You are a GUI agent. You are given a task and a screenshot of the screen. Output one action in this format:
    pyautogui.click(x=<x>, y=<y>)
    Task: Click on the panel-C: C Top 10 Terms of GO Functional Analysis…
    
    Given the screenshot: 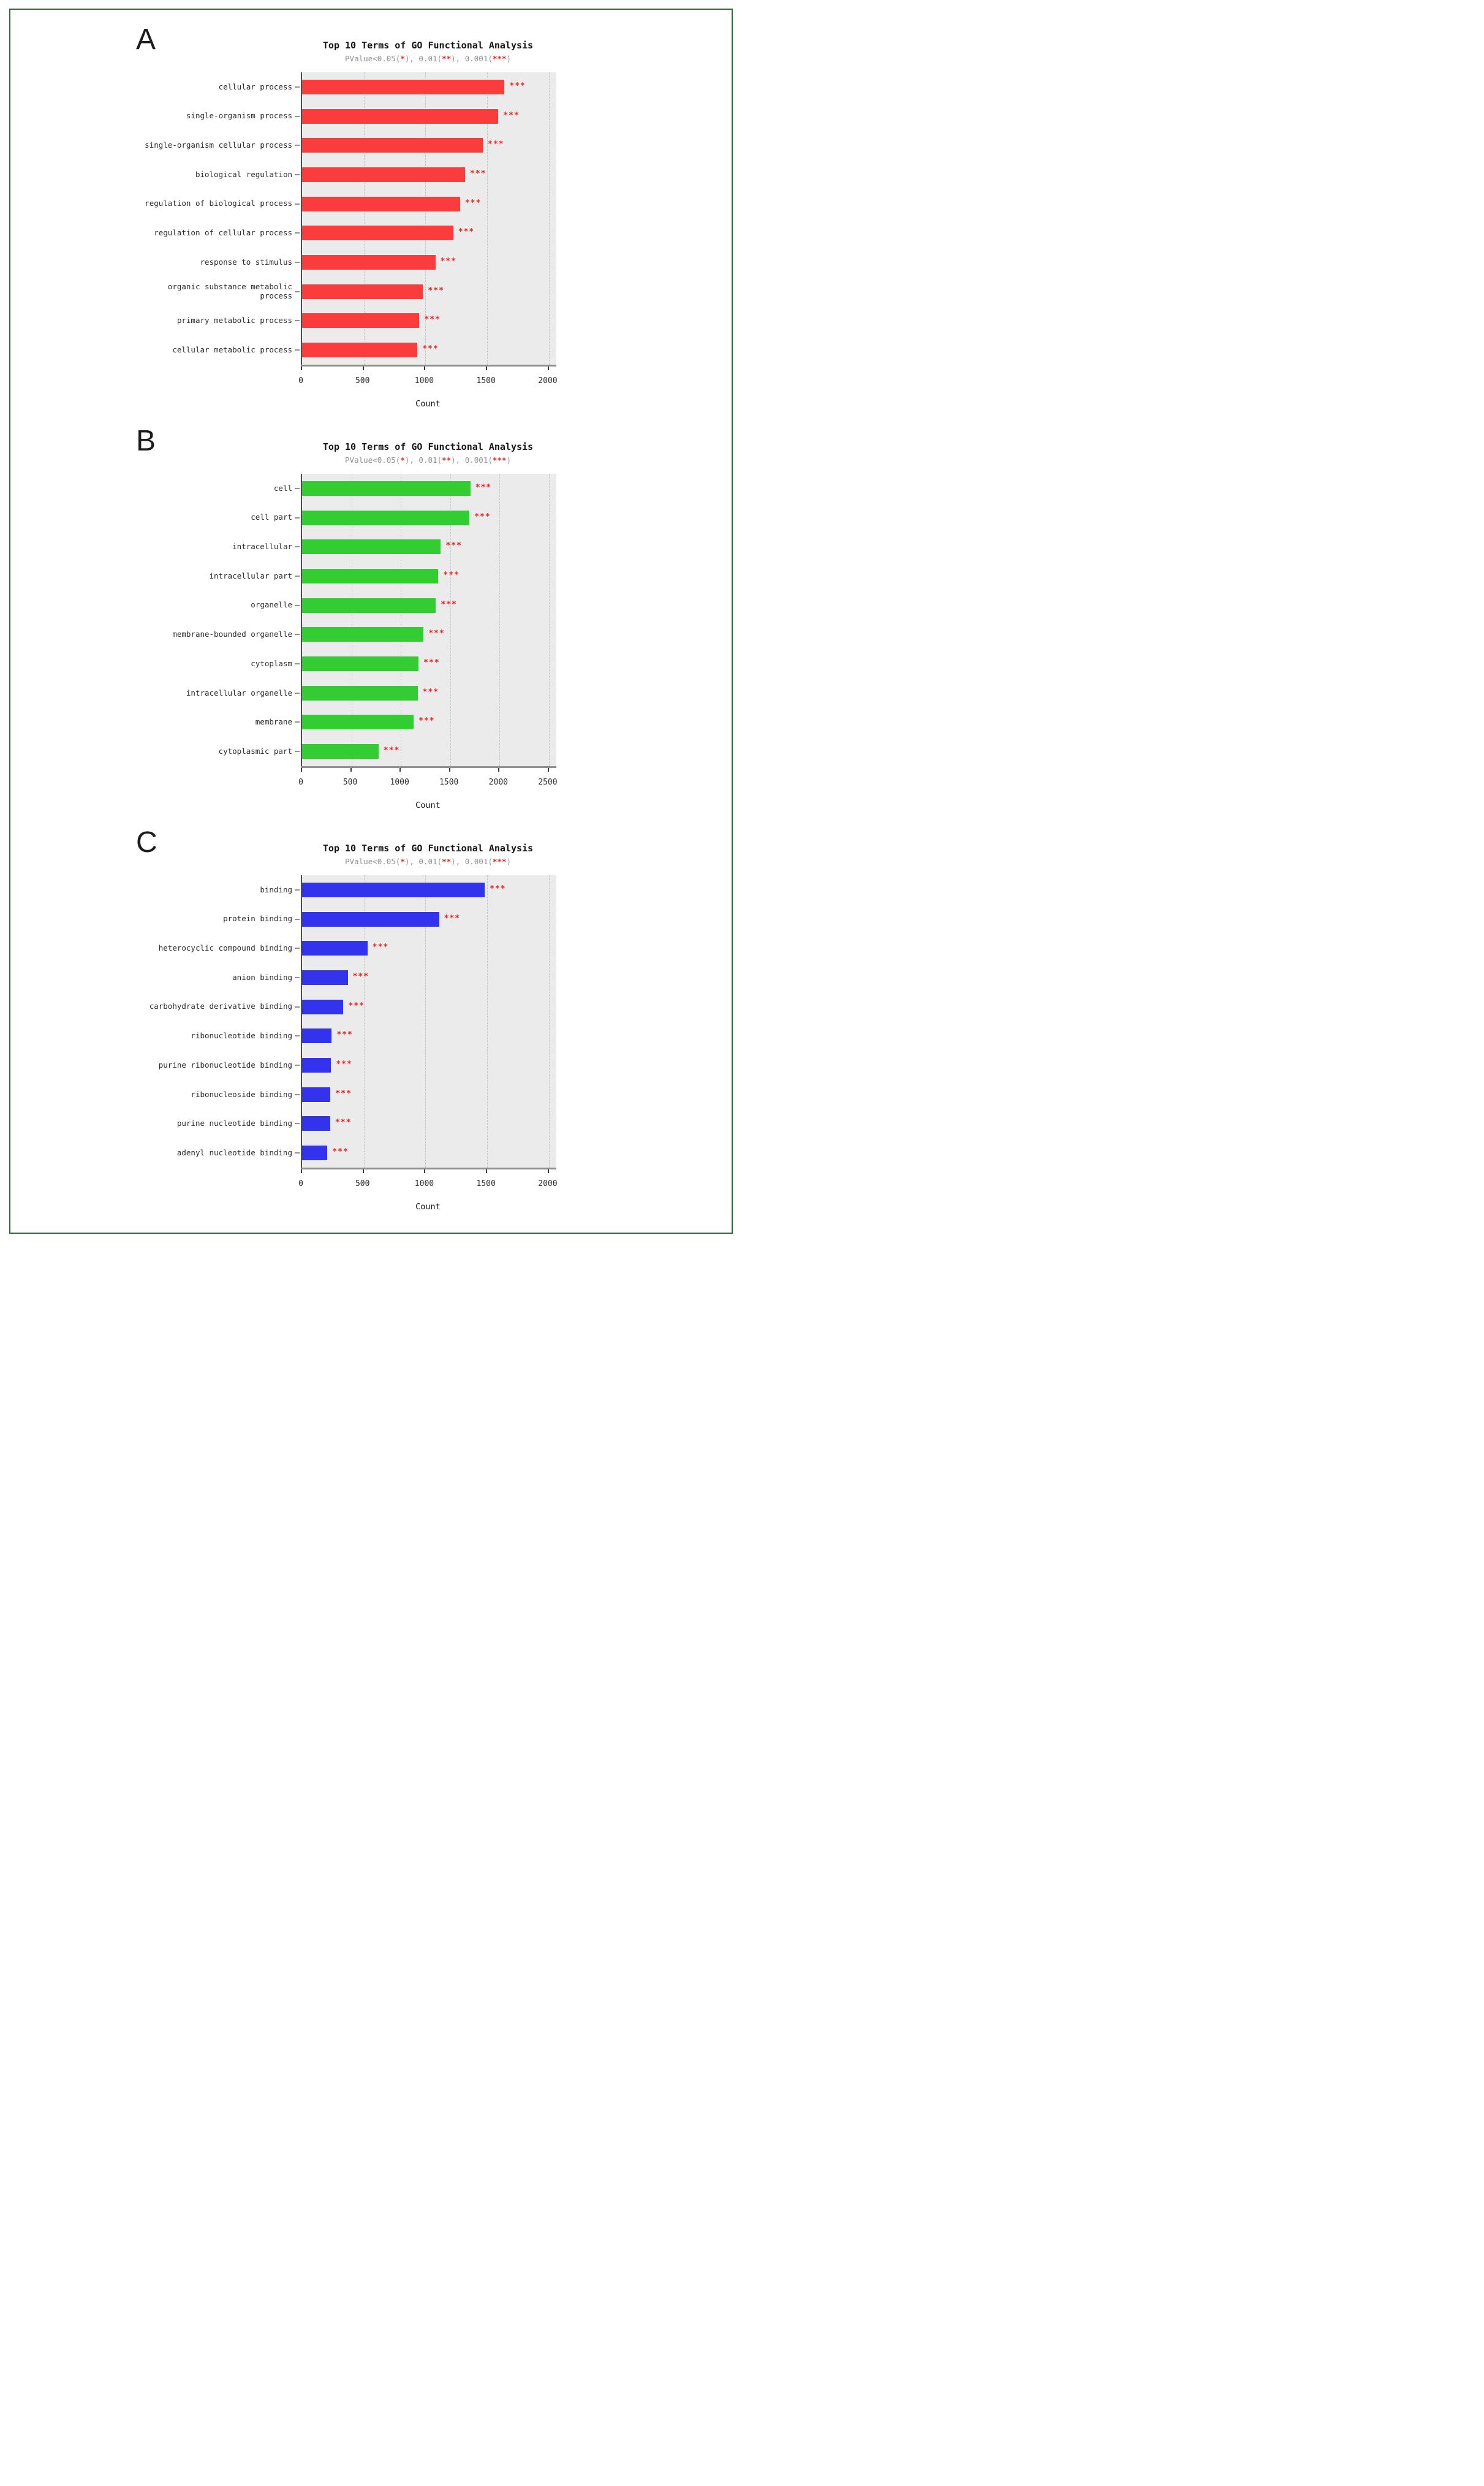 What is the action you would take?
    pyautogui.click(x=371, y=1025)
    